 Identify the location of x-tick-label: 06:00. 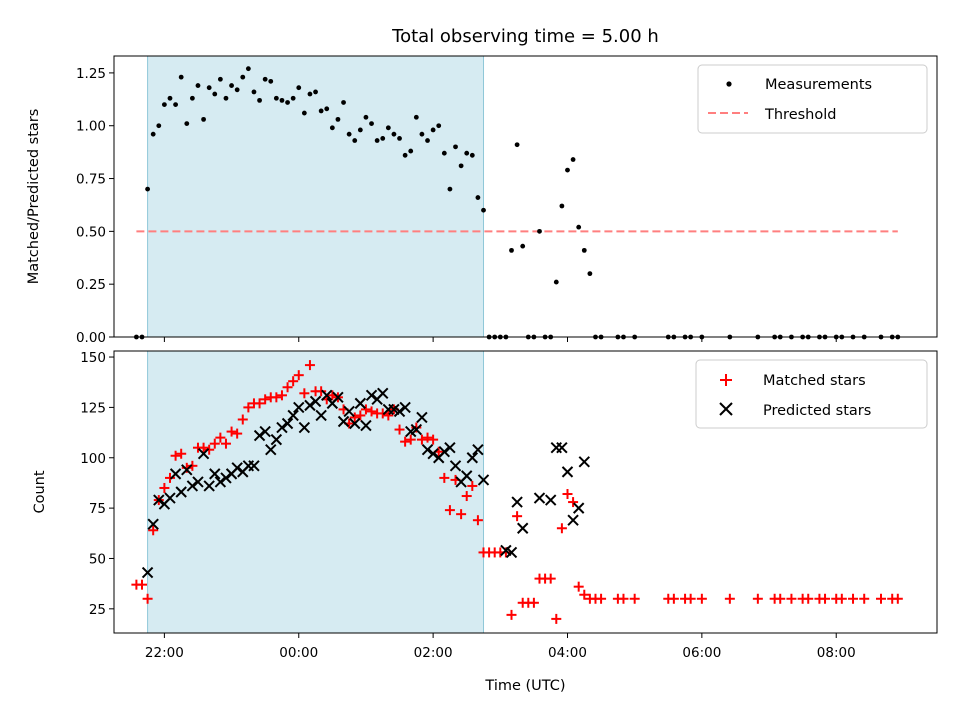
(701, 653).